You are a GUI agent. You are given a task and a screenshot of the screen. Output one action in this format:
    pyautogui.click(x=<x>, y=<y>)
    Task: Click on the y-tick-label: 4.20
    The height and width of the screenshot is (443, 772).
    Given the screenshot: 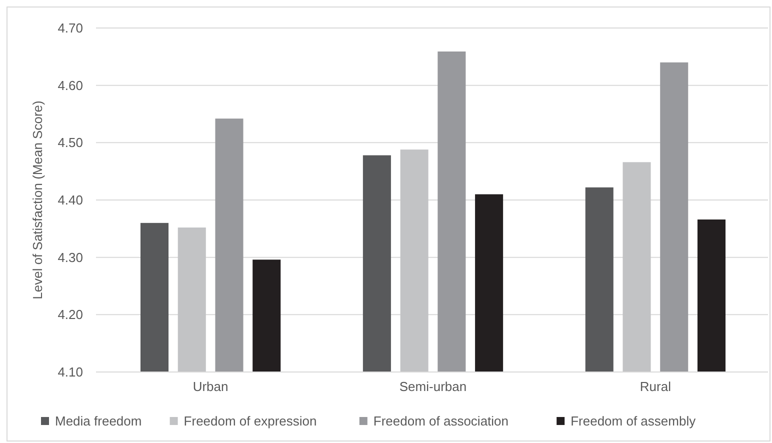 What is the action you would take?
    pyautogui.click(x=70, y=314)
    